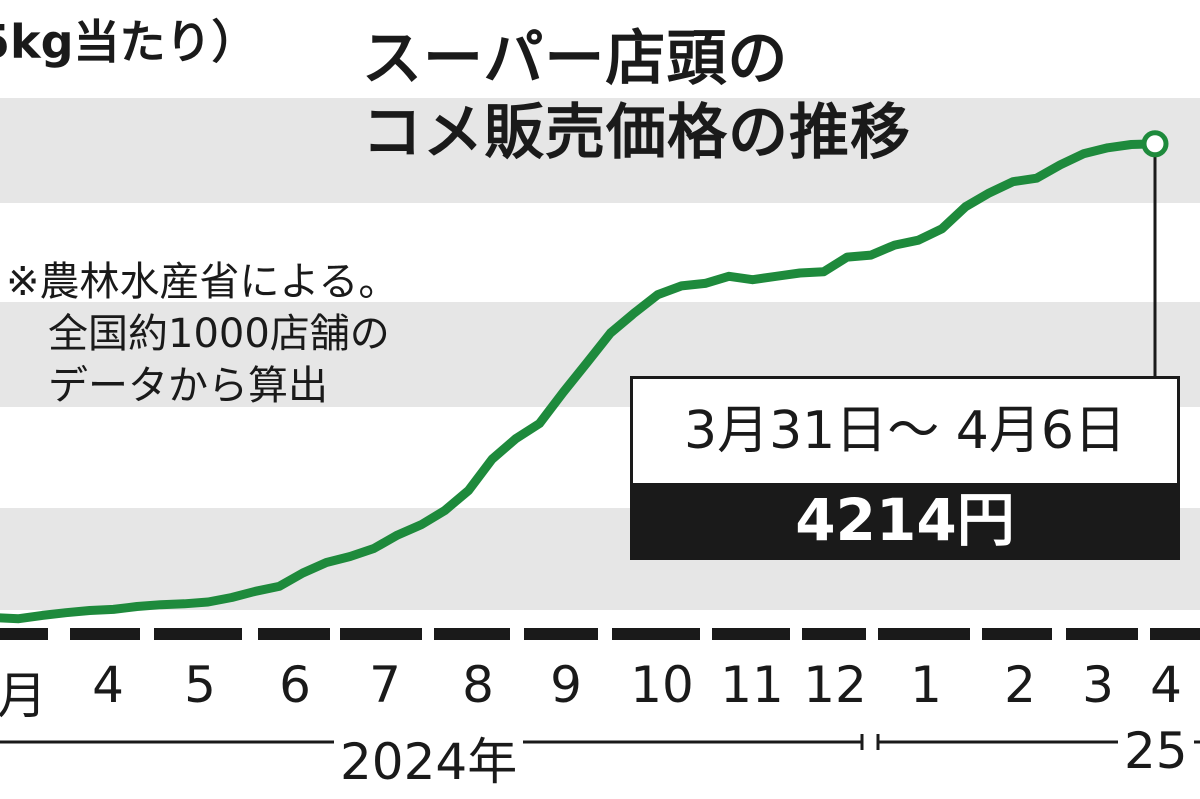  Describe the element at coordinates (575, 59) in the screenshot. I see `chart-title-line-1: スーパー店頭の` at that location.